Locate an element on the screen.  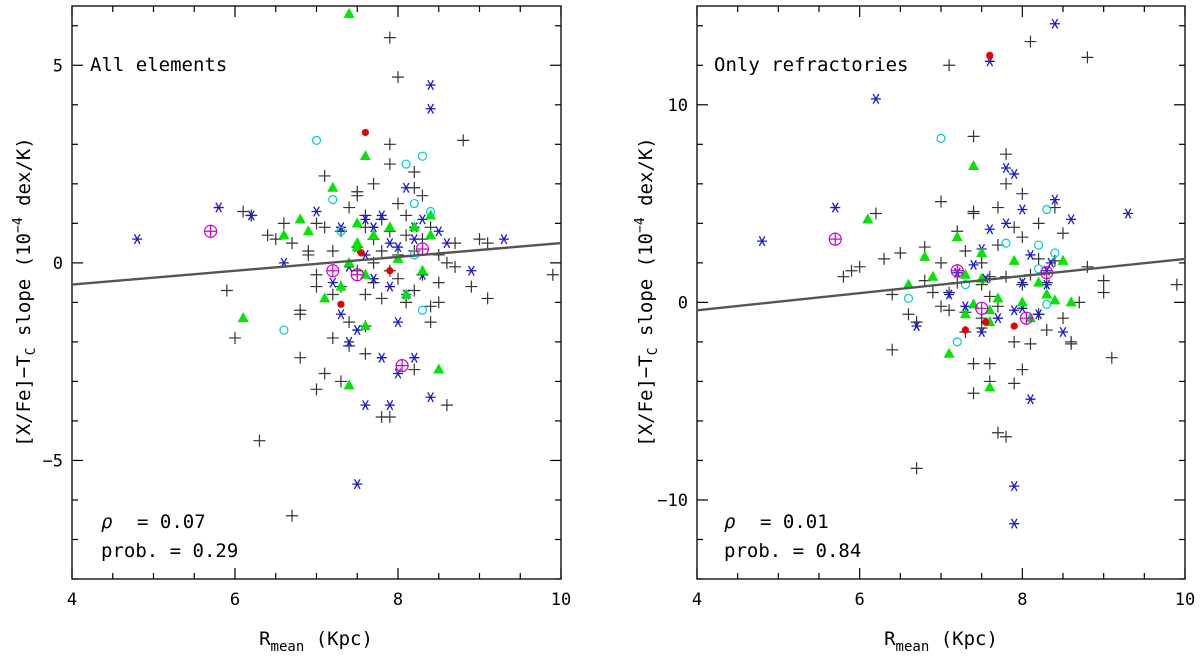
rho-symbol: ρ is located at coordinates (107, 522).